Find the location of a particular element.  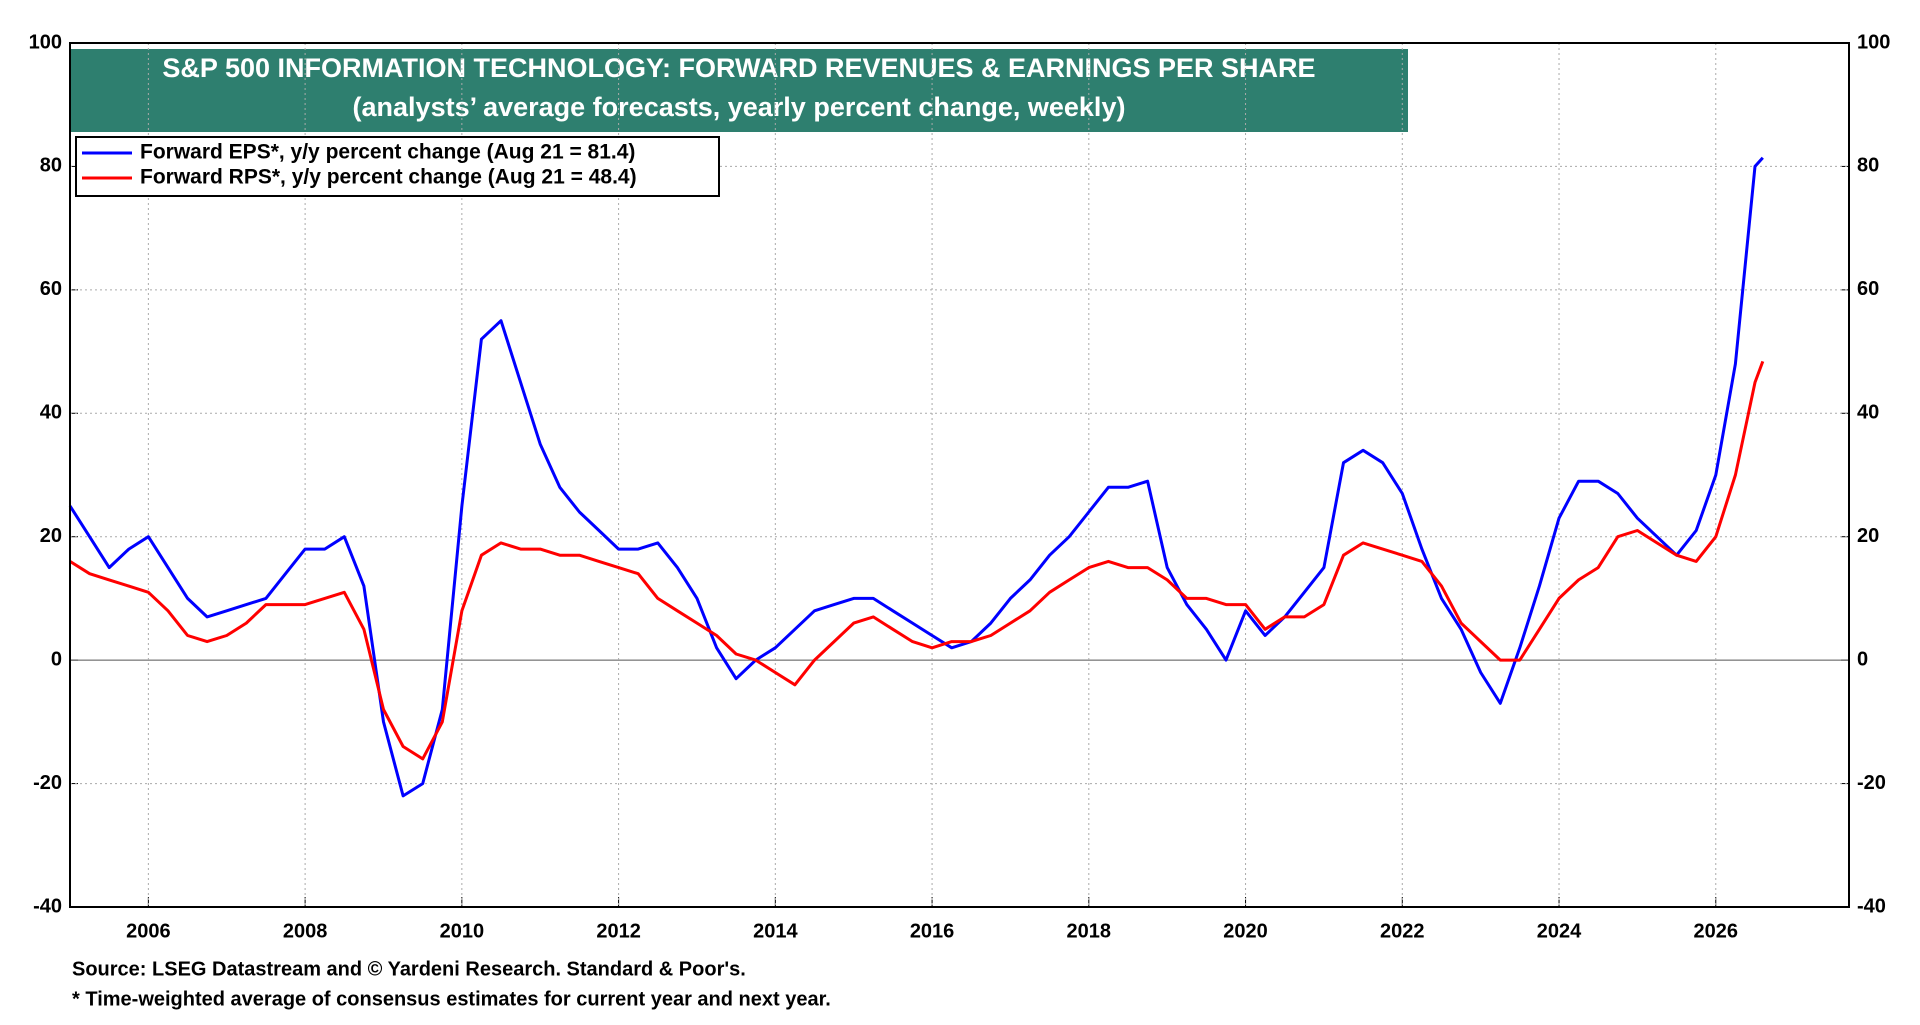

y2-tick-label: -40 is located at coordinates (1871, 906).